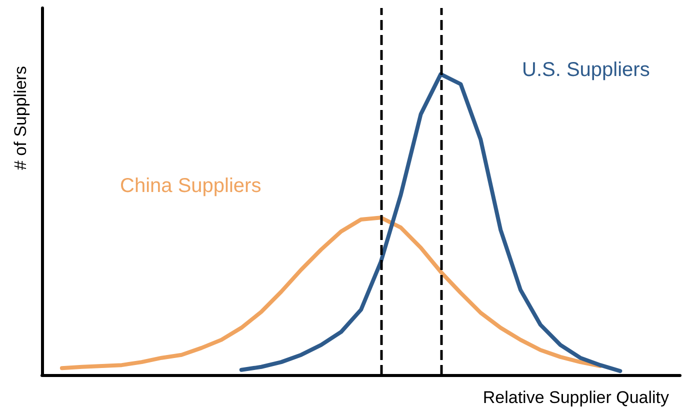 The height and width of the screenshot is (411, 697). What do you see at coordinates (191, 186) in the screenshot?
I see `text: China Suppliers` at bounding box center [191, 186].